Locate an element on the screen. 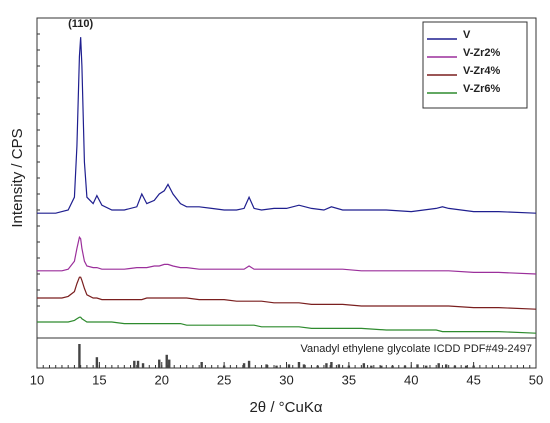 The width and height of the screenshot is (550, 423). legend-label: V-Zr6% is located at coordinates (482, 89).